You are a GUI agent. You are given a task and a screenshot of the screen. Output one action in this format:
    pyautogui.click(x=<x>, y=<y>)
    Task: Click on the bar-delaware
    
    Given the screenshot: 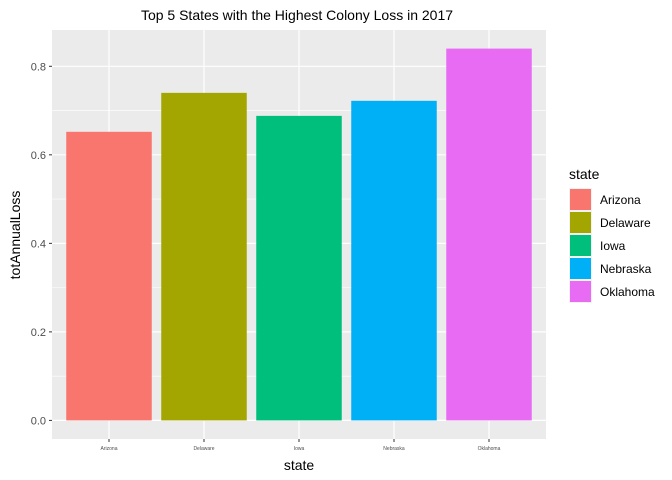 What is the action you would take?
    pyautogui.click(x=204, y=256)
    